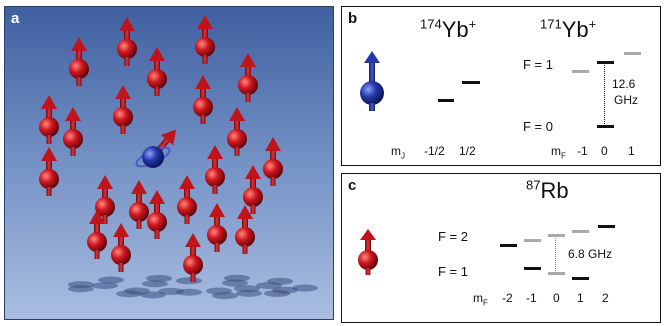 This screenshot has width=665, height=326. I want to click on rb87-level-f2-mf-minus2, so click(508, 245).